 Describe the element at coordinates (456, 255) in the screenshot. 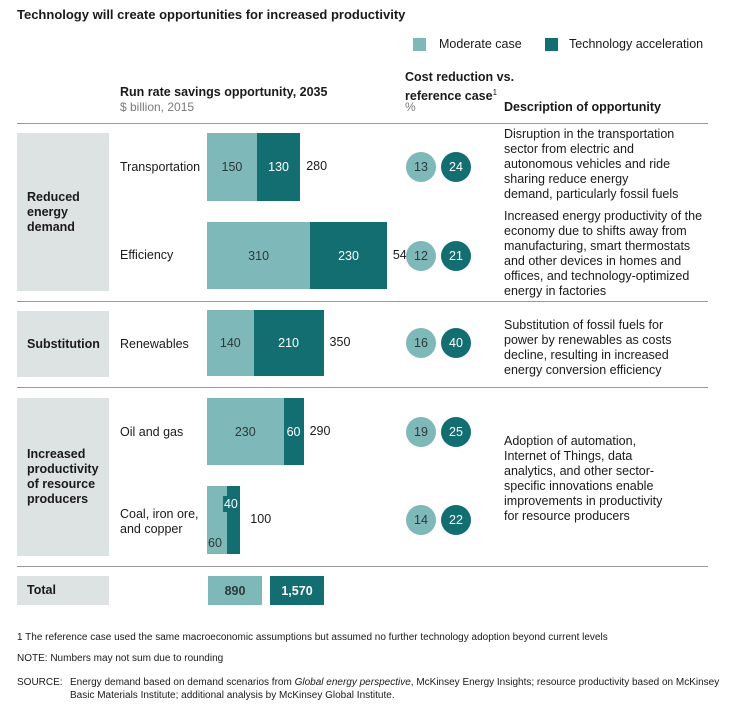

I see `cost-circle-acceleration-efficiency: 21` at that location.